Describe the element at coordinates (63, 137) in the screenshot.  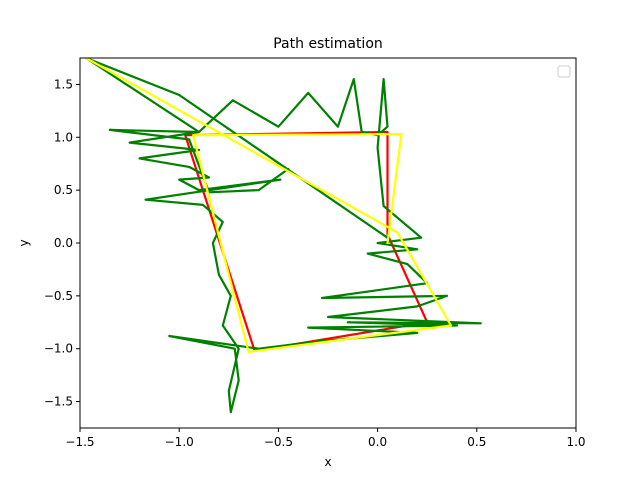
I see `y-tick-label: 1.0` at that location.